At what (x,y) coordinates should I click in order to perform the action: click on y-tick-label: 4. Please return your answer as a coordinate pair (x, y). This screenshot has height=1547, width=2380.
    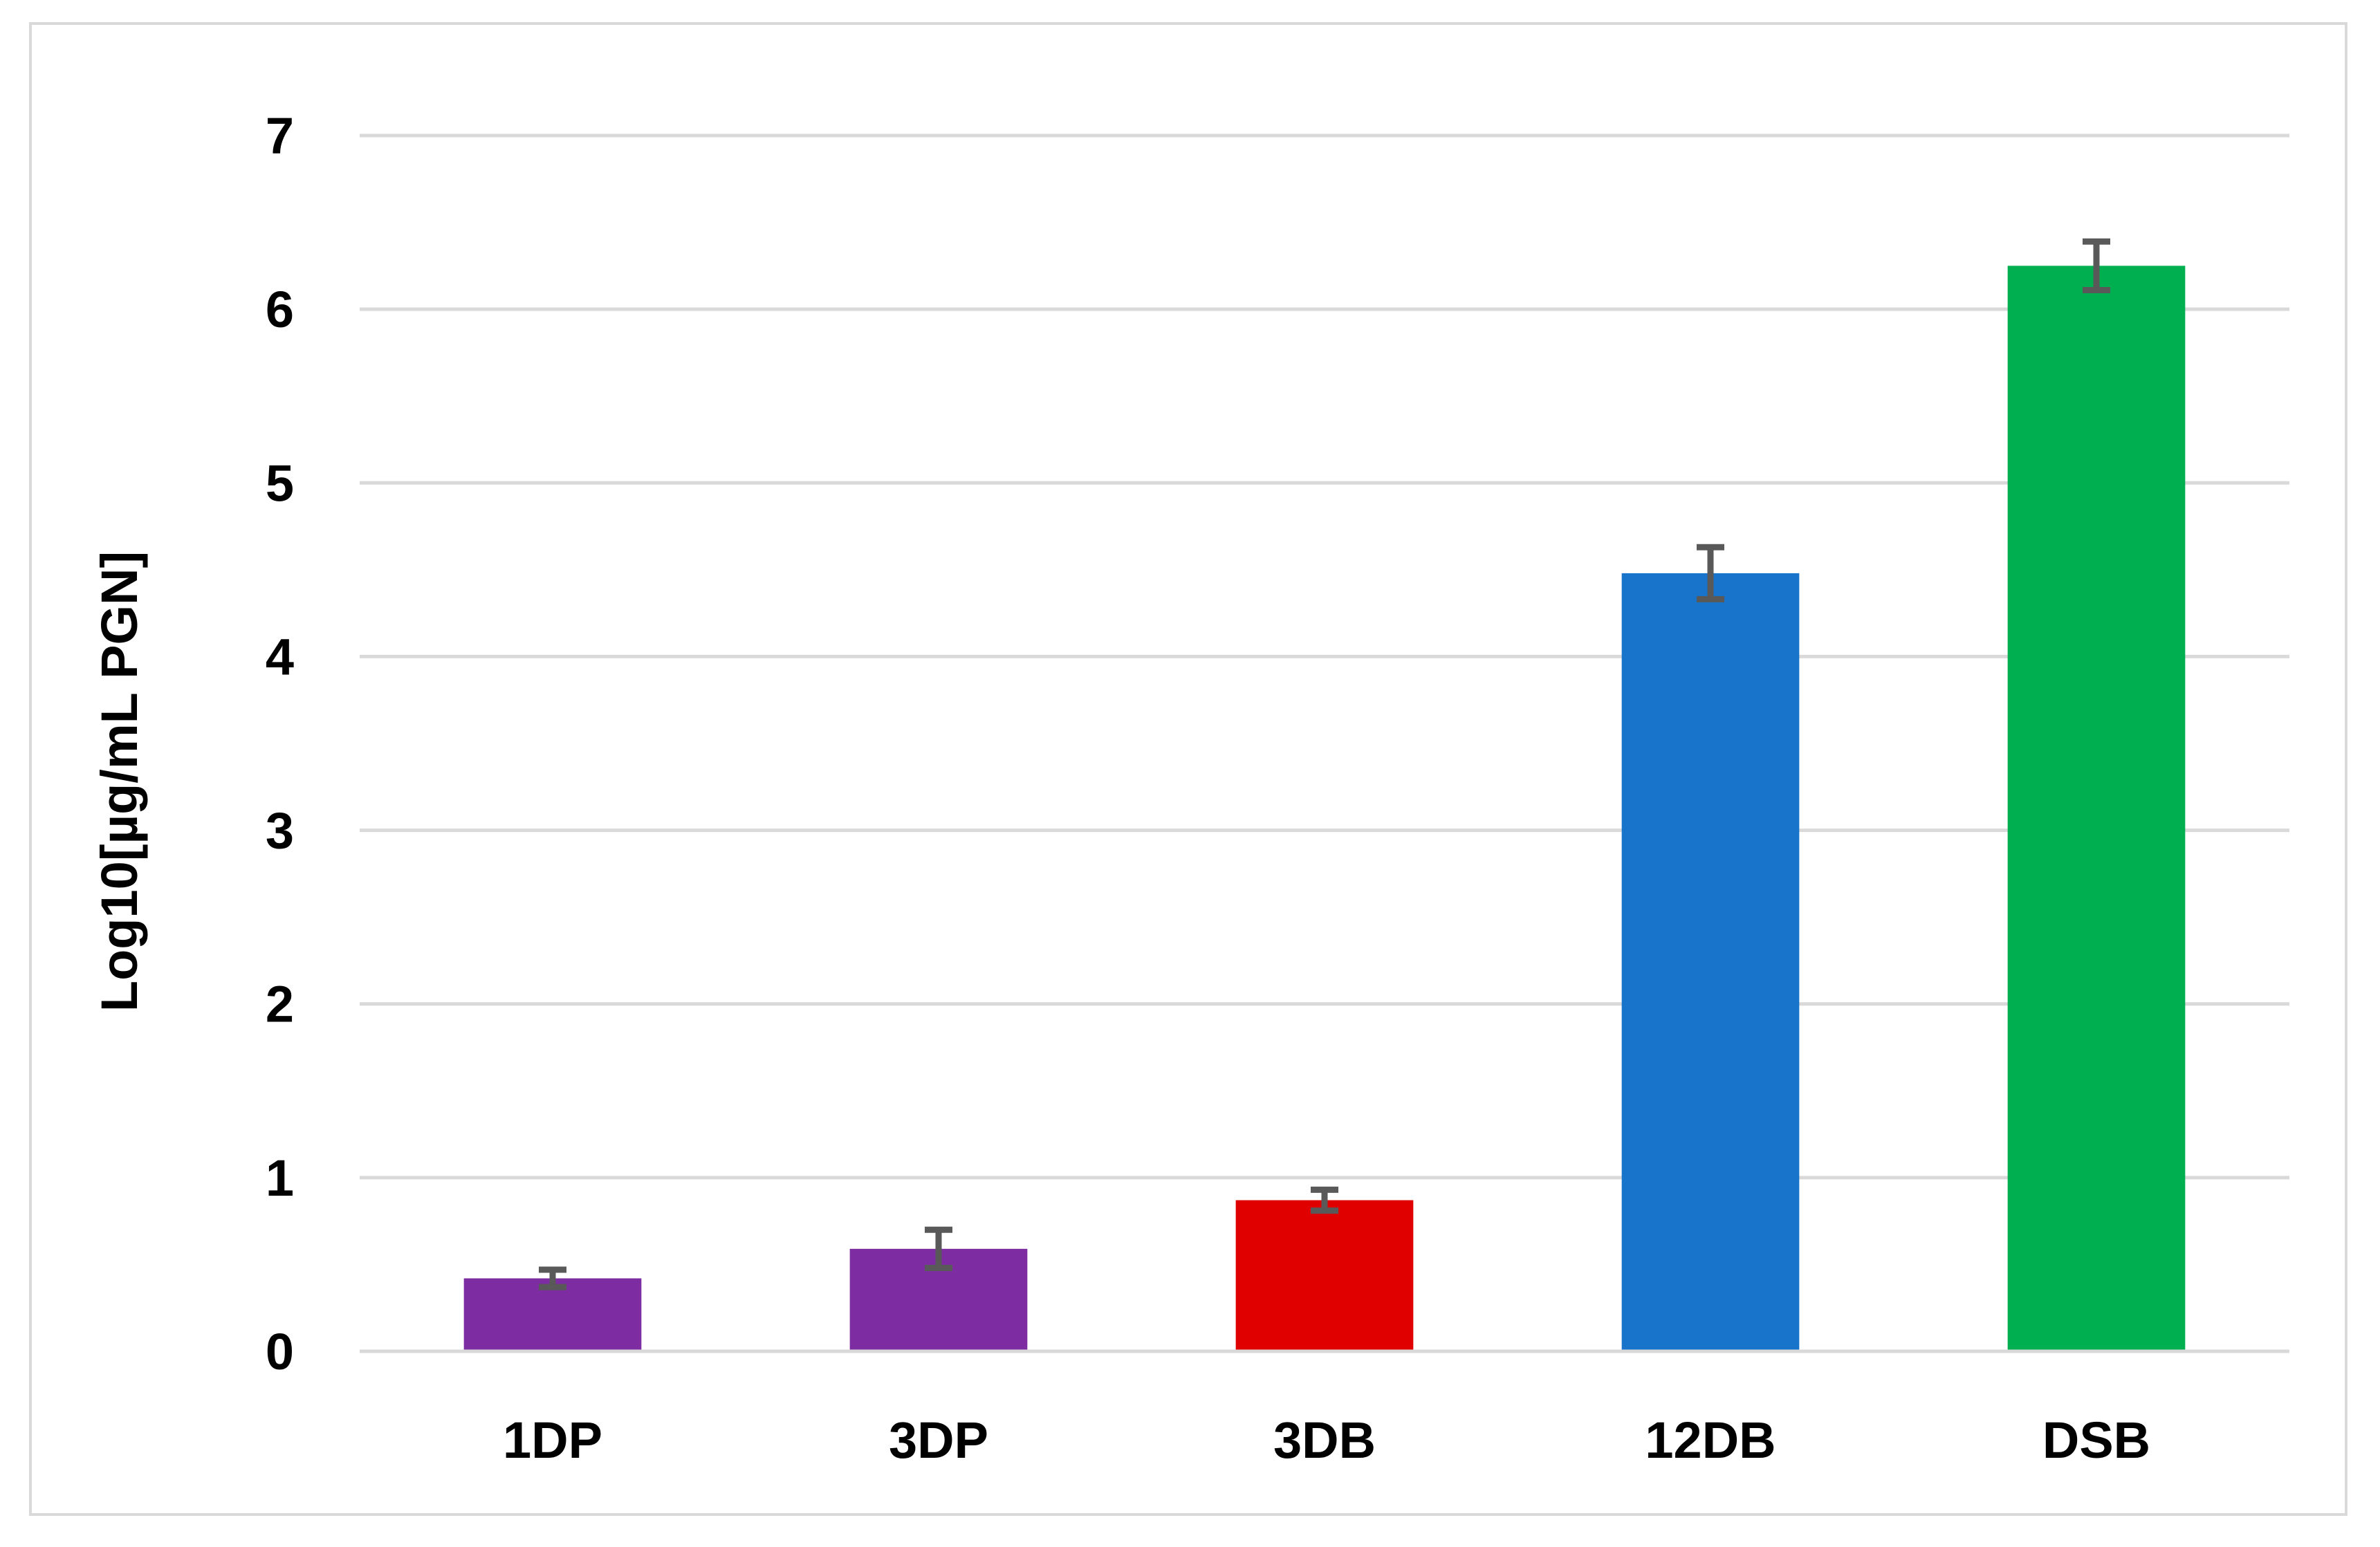
    Looking at the image, I should click on (280, 656).